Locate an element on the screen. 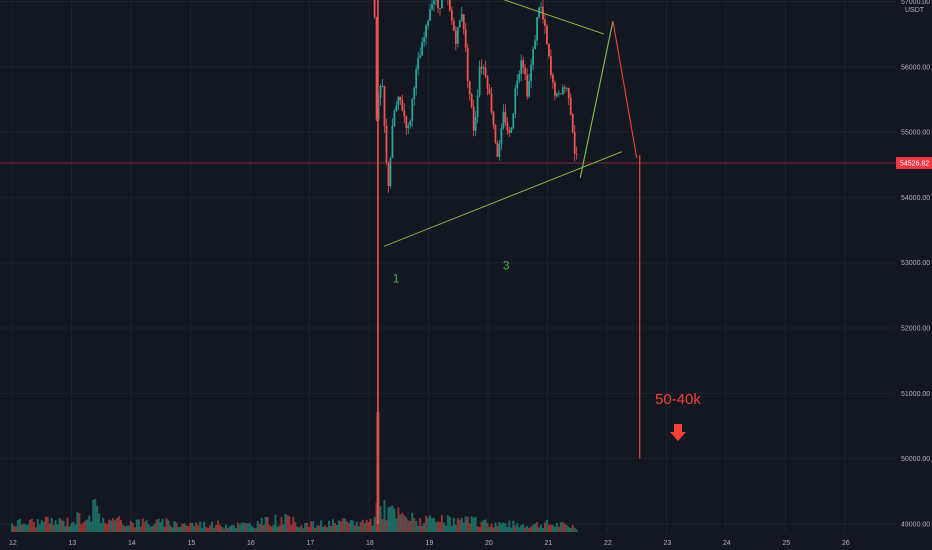  projection-down-line is located at coordinates (625, 89).